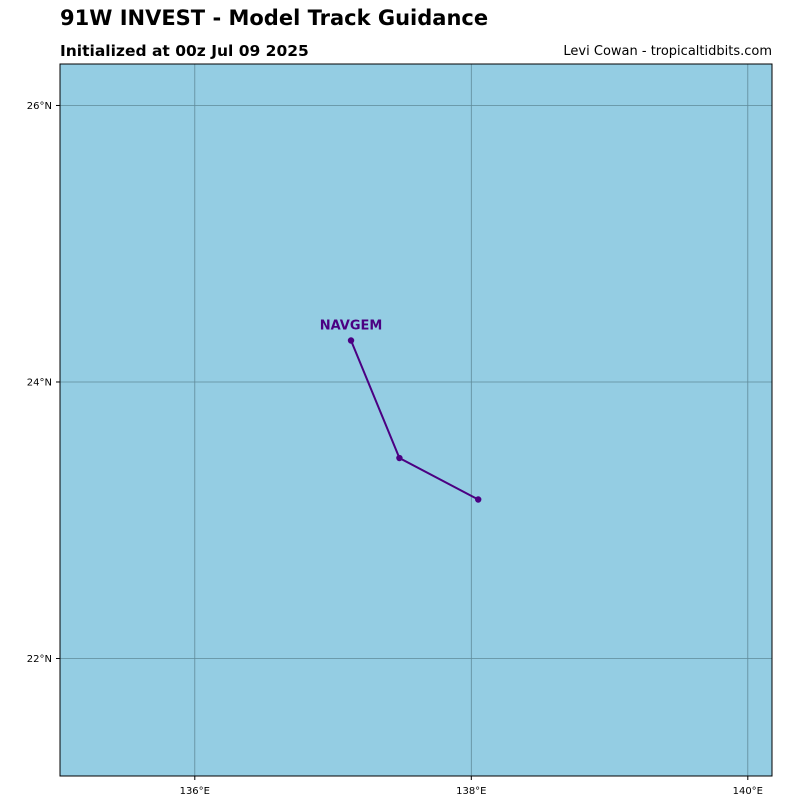 Image resolution: width=800 pixels, height=800 pixels. What do you see at coordinates (39, 659) in the screenshot?
I see `lat-tick-label: 22°N` at bounding box center [39, 659].